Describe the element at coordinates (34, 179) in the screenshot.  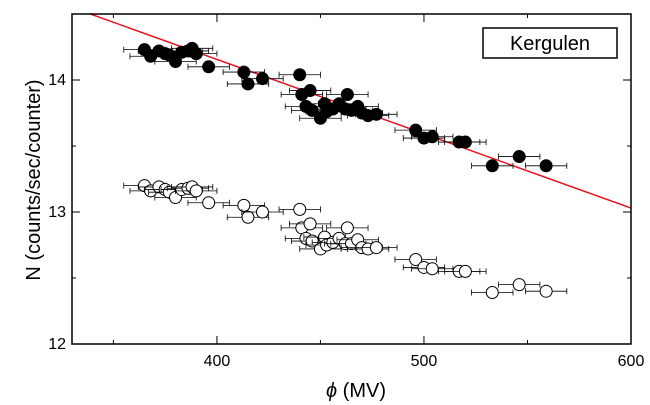
I see `y-axis-label: N (counts/sec/counter)` at that location.